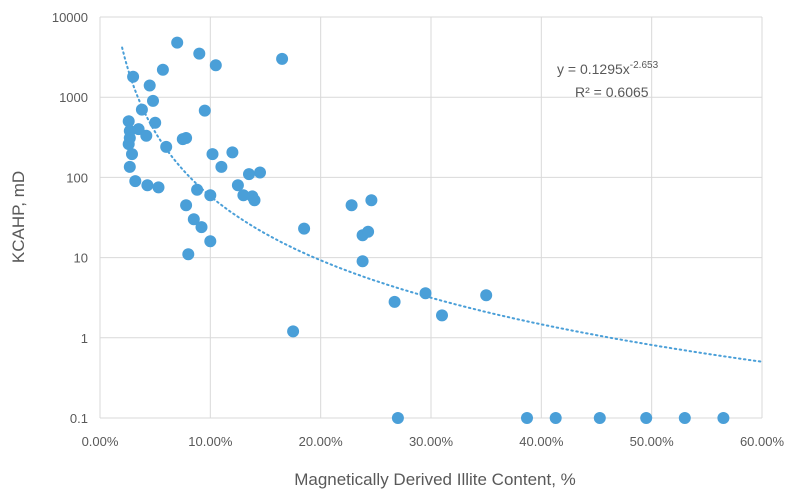 The image size is (805, 498). What do you see at coordinates (762, 441) in the screenshot?
I see `x-tick-label: 60.00%` at bounding box center [762, 441].